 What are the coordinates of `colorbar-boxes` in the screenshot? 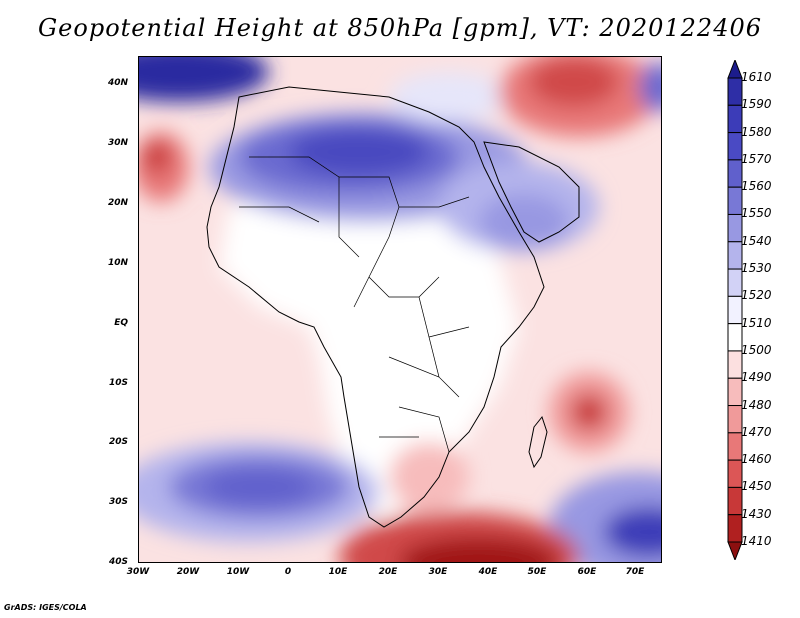 It's located at (735, 310).